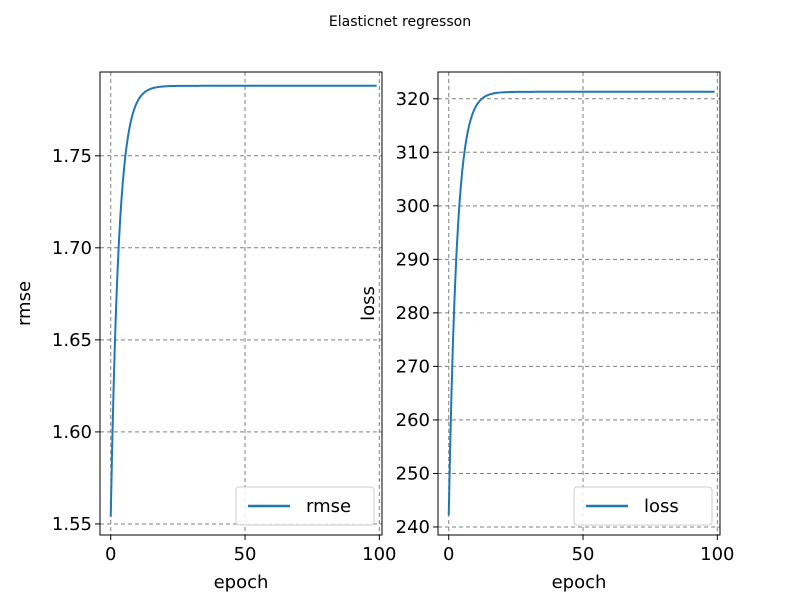  What do you see at coordinates (400, 22) in the screenshot?
I see `figure-title: Elasticnet regresson` at bounding box center [400, 22].